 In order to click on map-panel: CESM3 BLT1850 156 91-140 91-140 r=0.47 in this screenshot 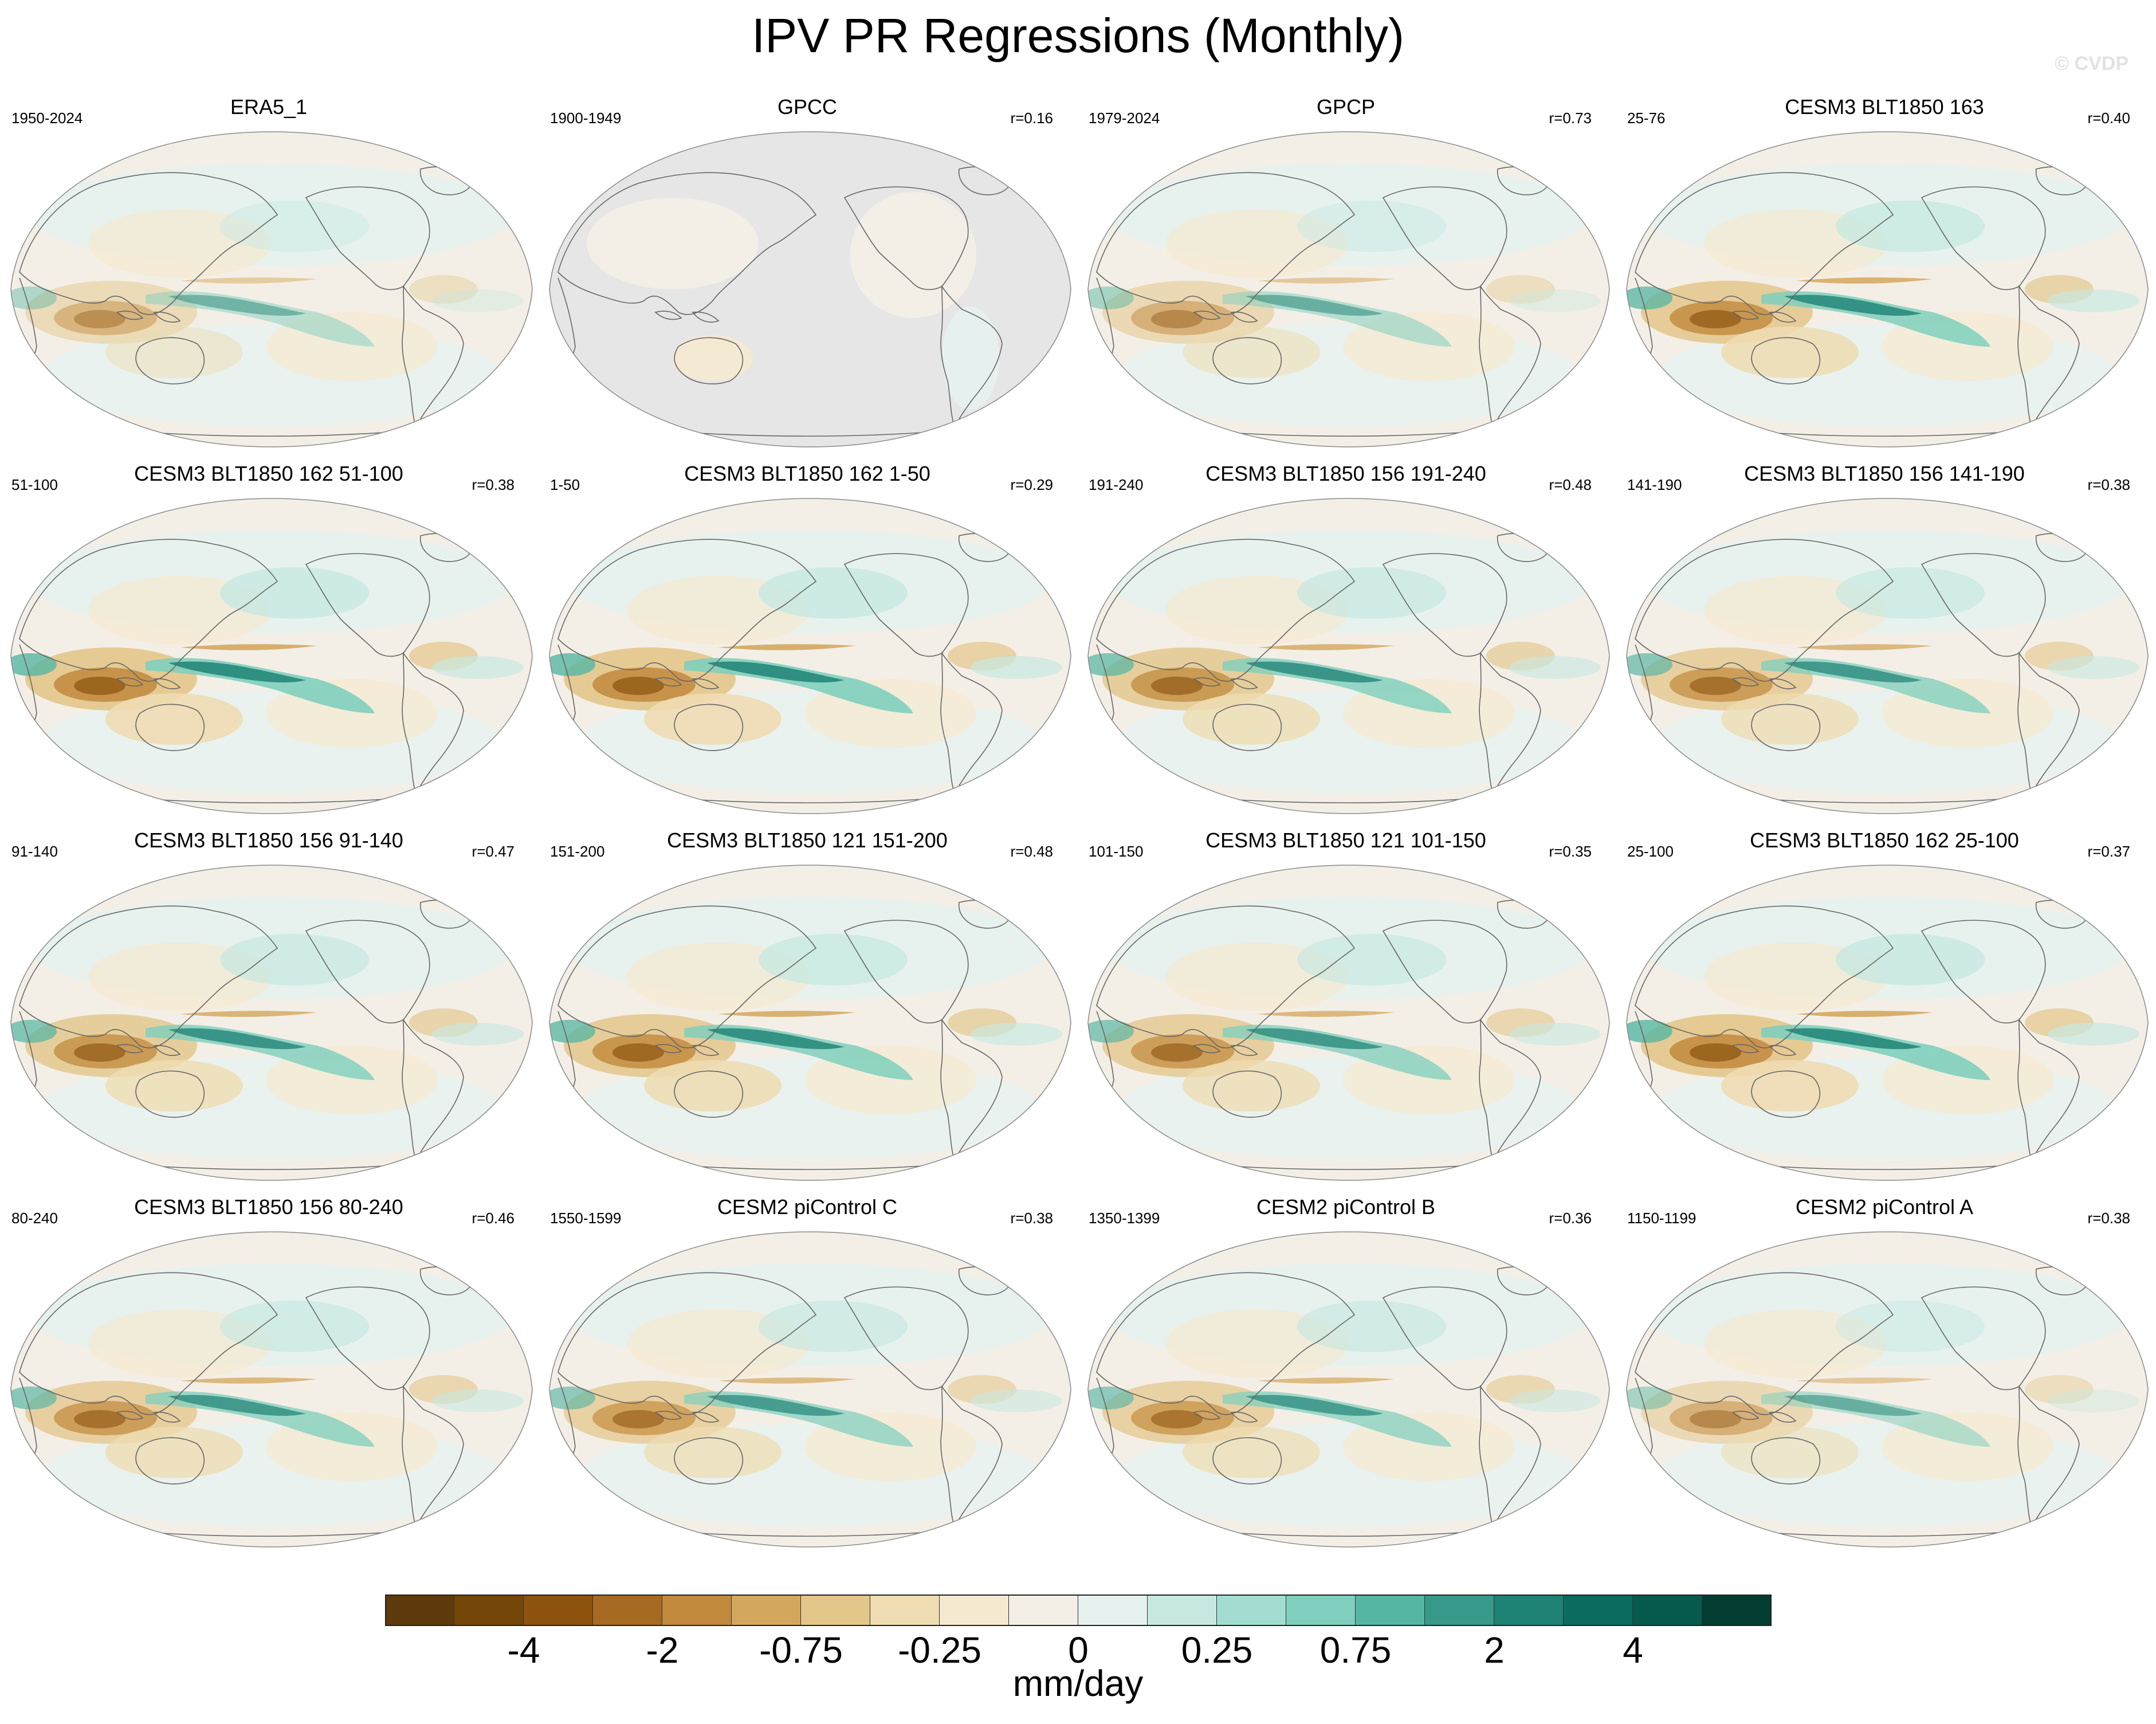, I will do `click(268, 1005)`.